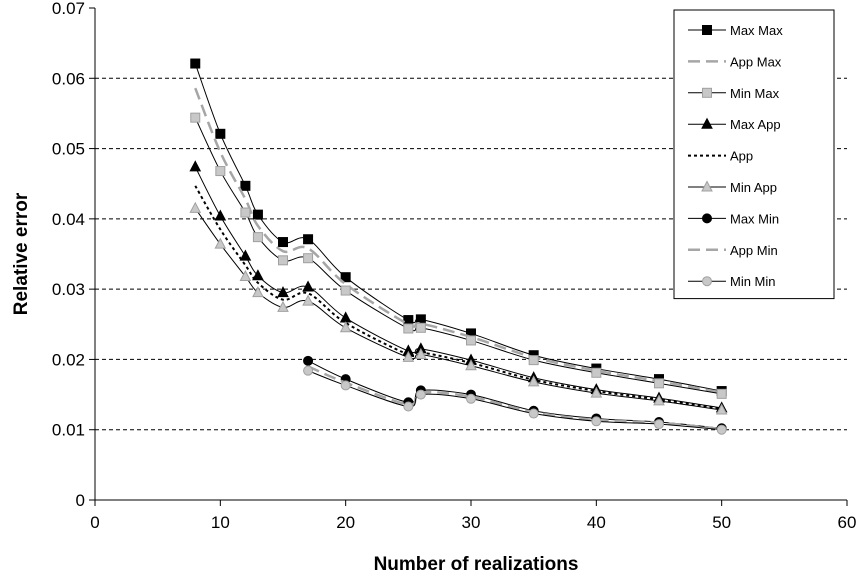 The height and width of the screenshot is (579, 861). I want to click on legend-marker-min-app, so click(707, 186).